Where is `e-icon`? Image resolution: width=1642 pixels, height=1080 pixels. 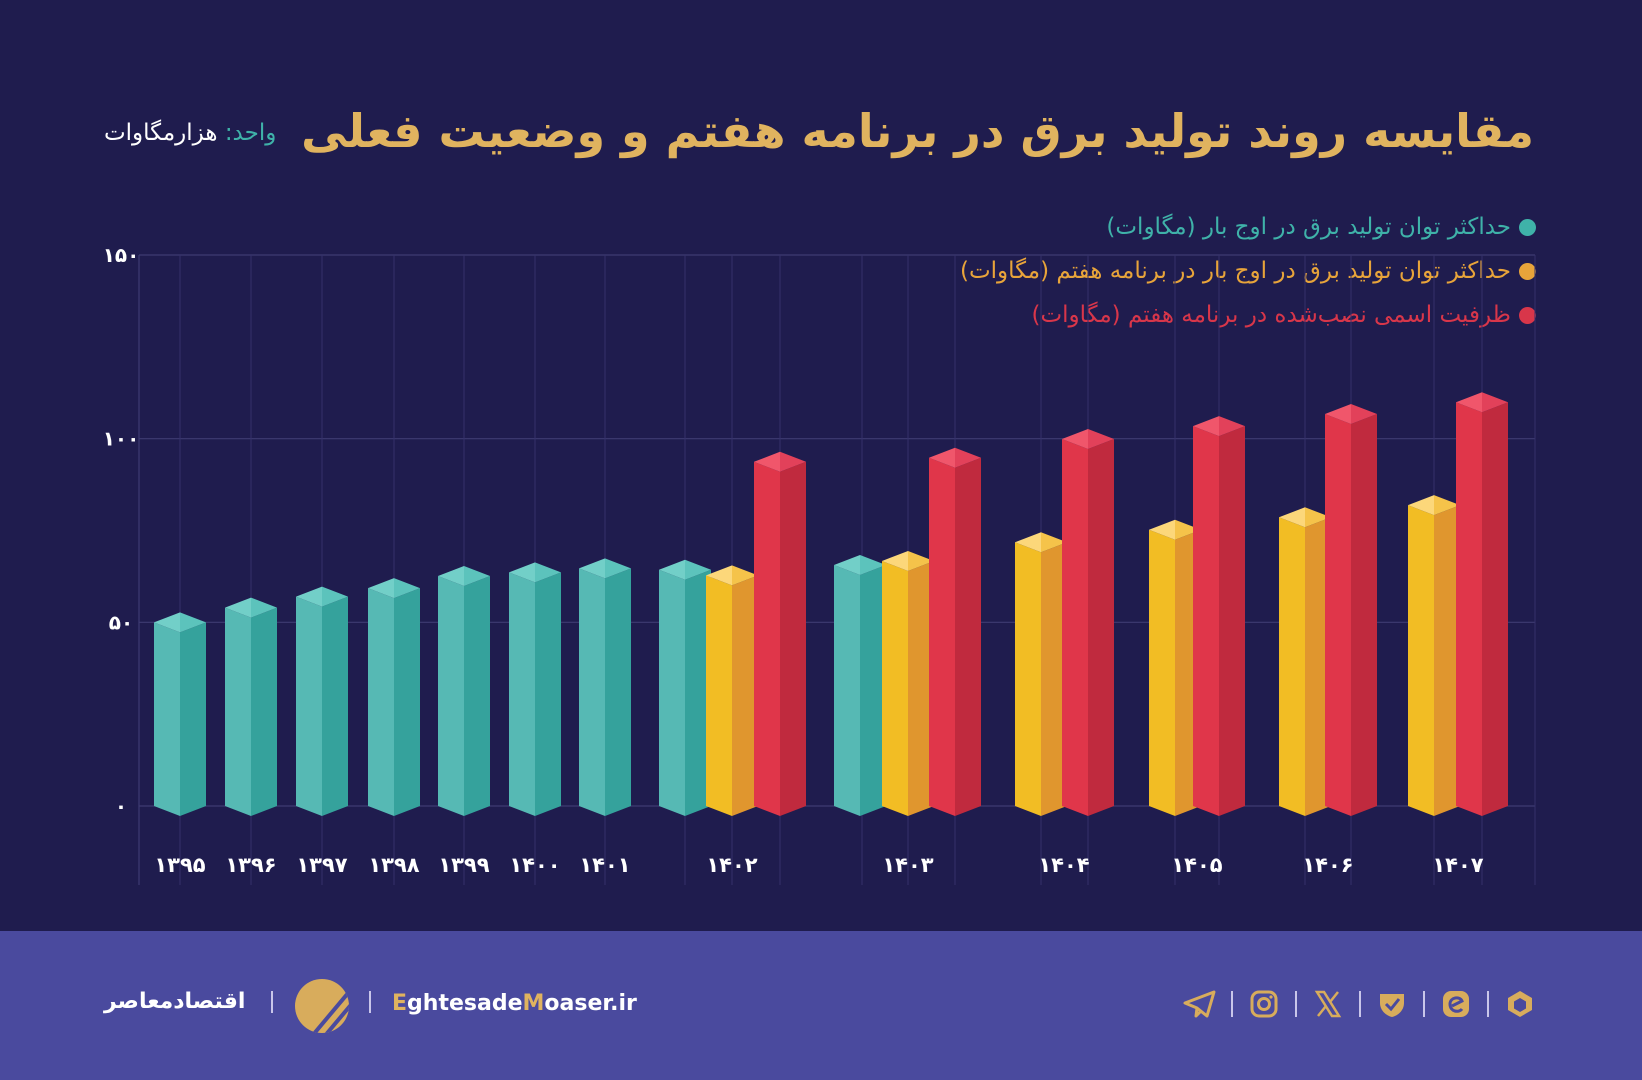 e-icon is located at coordinates (1456, 1004).